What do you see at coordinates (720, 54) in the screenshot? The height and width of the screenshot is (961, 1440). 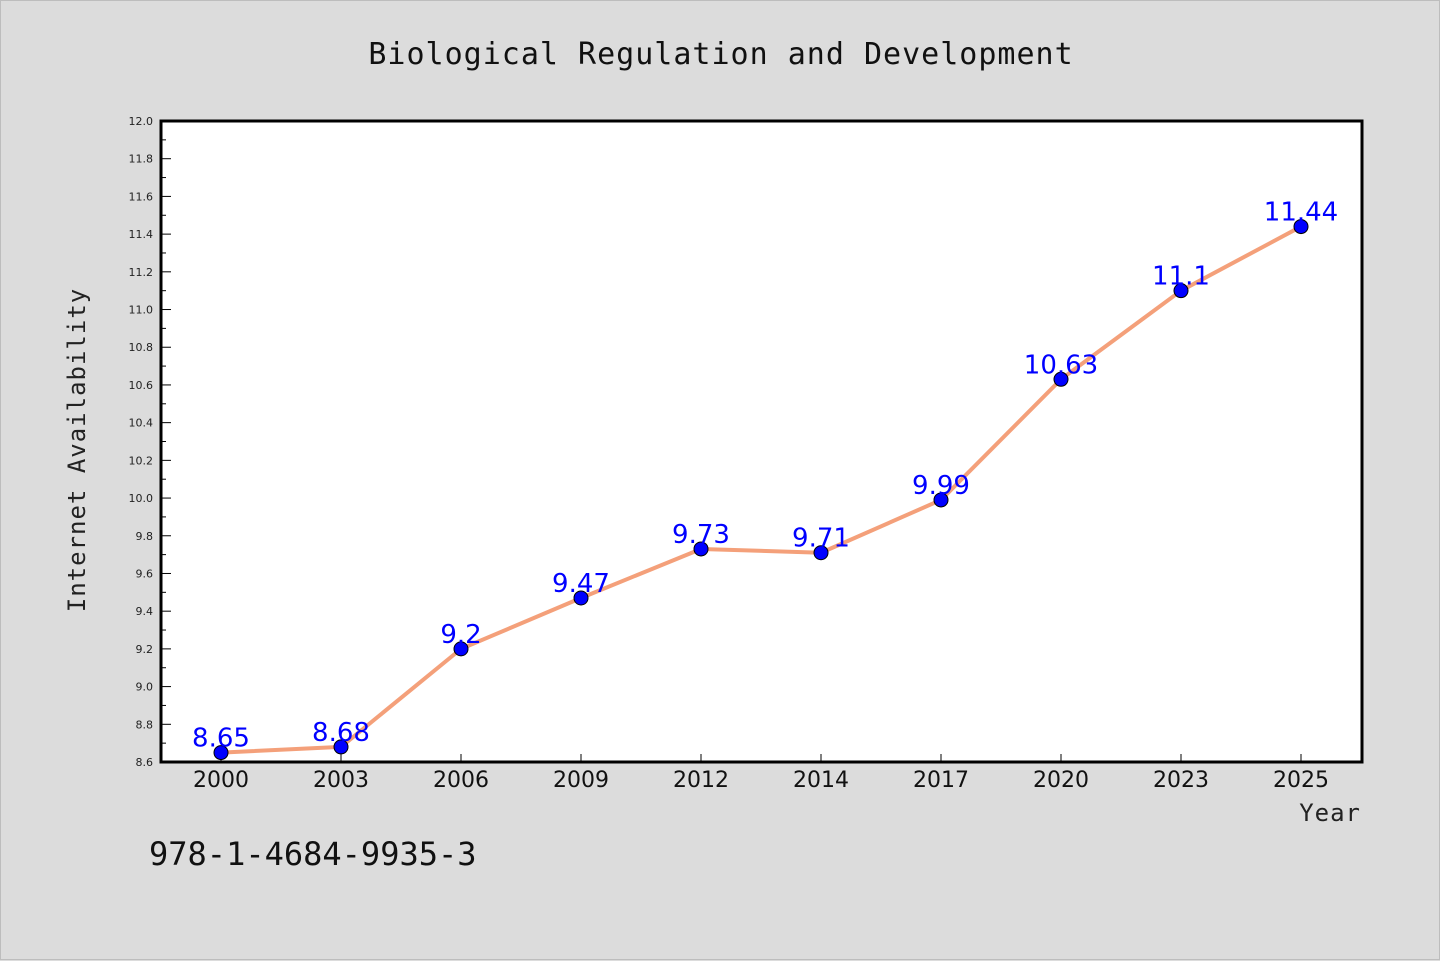 I see `chart-title: Biological Regulation and Development` at bounding box center [720, 54].